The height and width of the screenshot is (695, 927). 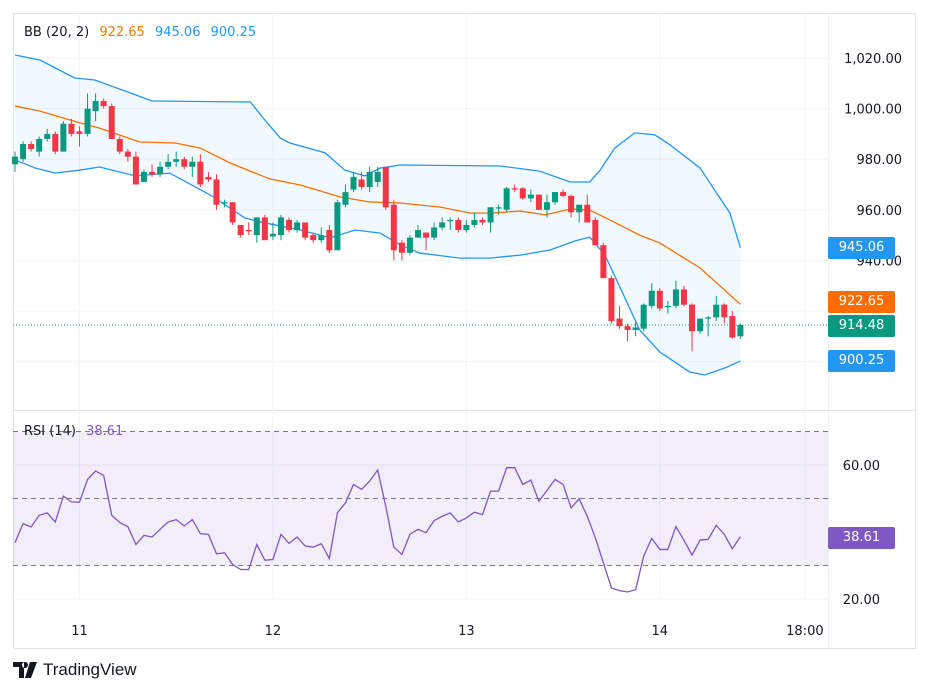 What do you see at coordinates (873, 59) in the screenshot?
I see `price-axis-label: 1,020.00` at bounding box center [873, 59].